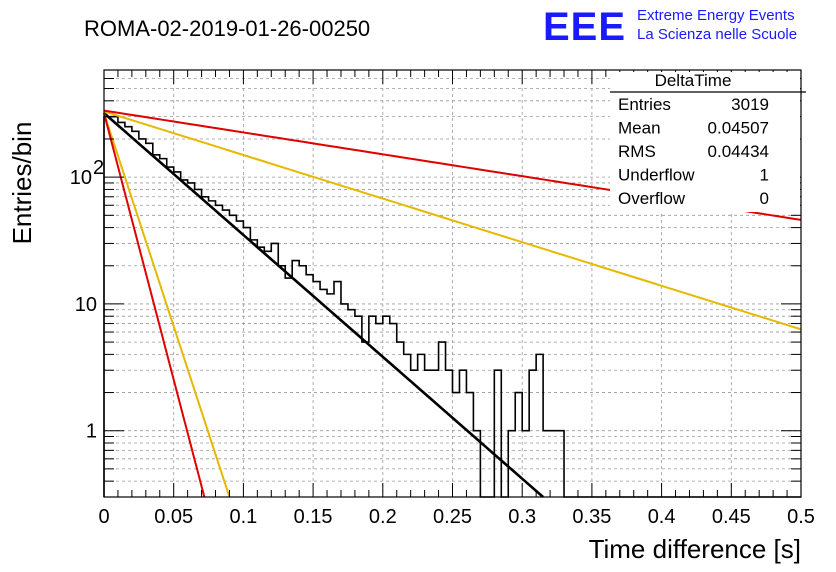  I want to click on x-tick-label: 0.2, so click(383, 517).